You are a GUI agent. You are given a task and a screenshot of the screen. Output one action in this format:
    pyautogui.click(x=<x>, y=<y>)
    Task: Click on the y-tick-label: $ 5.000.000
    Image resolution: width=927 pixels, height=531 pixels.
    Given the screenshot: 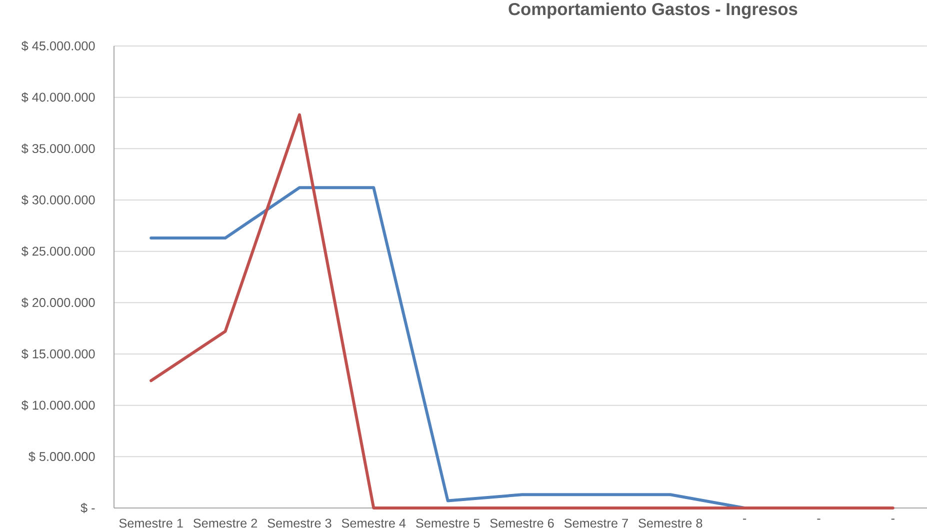 What is the action you would take?
    pyautogui.click(x=61, y=457)
    